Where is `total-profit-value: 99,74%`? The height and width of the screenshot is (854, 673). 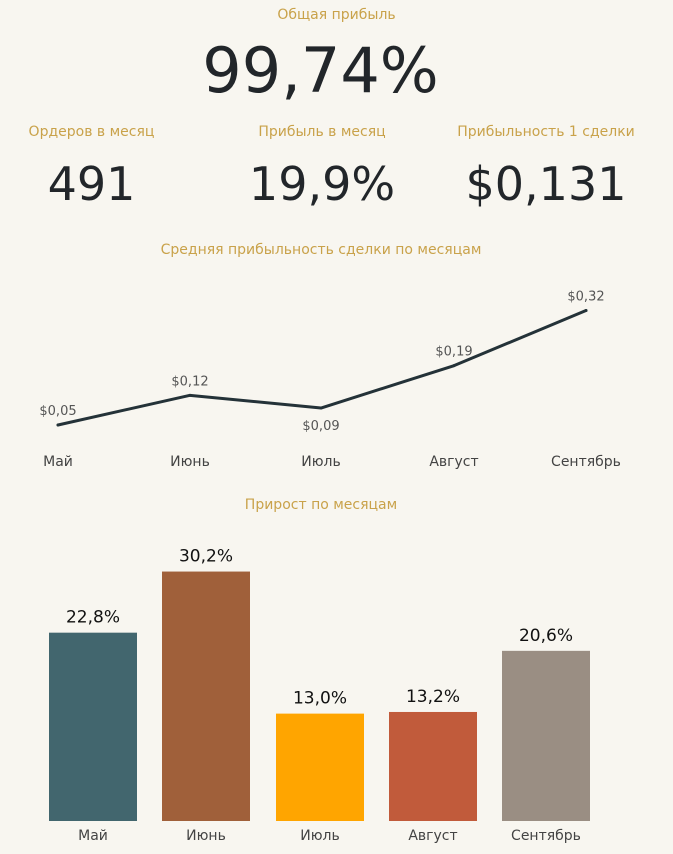 total-profit-value: 99,74% is located at coordinates (320, 70).